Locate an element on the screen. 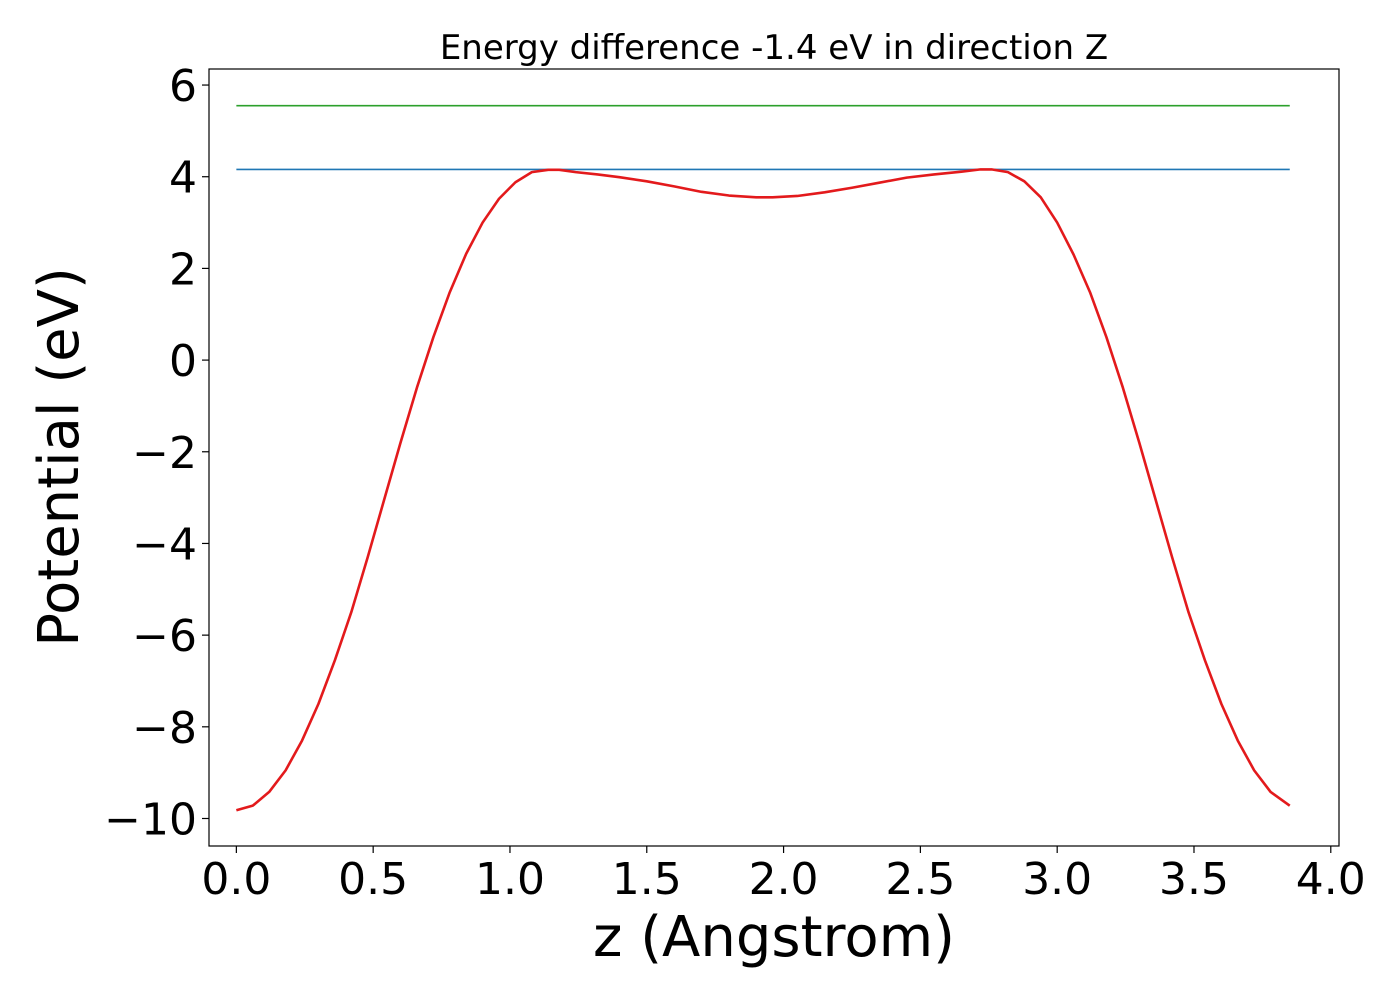 The height and width of the screenshot is (1000, 1400). x-tick-label: 4.0 is located at coordinates (1331, 879).